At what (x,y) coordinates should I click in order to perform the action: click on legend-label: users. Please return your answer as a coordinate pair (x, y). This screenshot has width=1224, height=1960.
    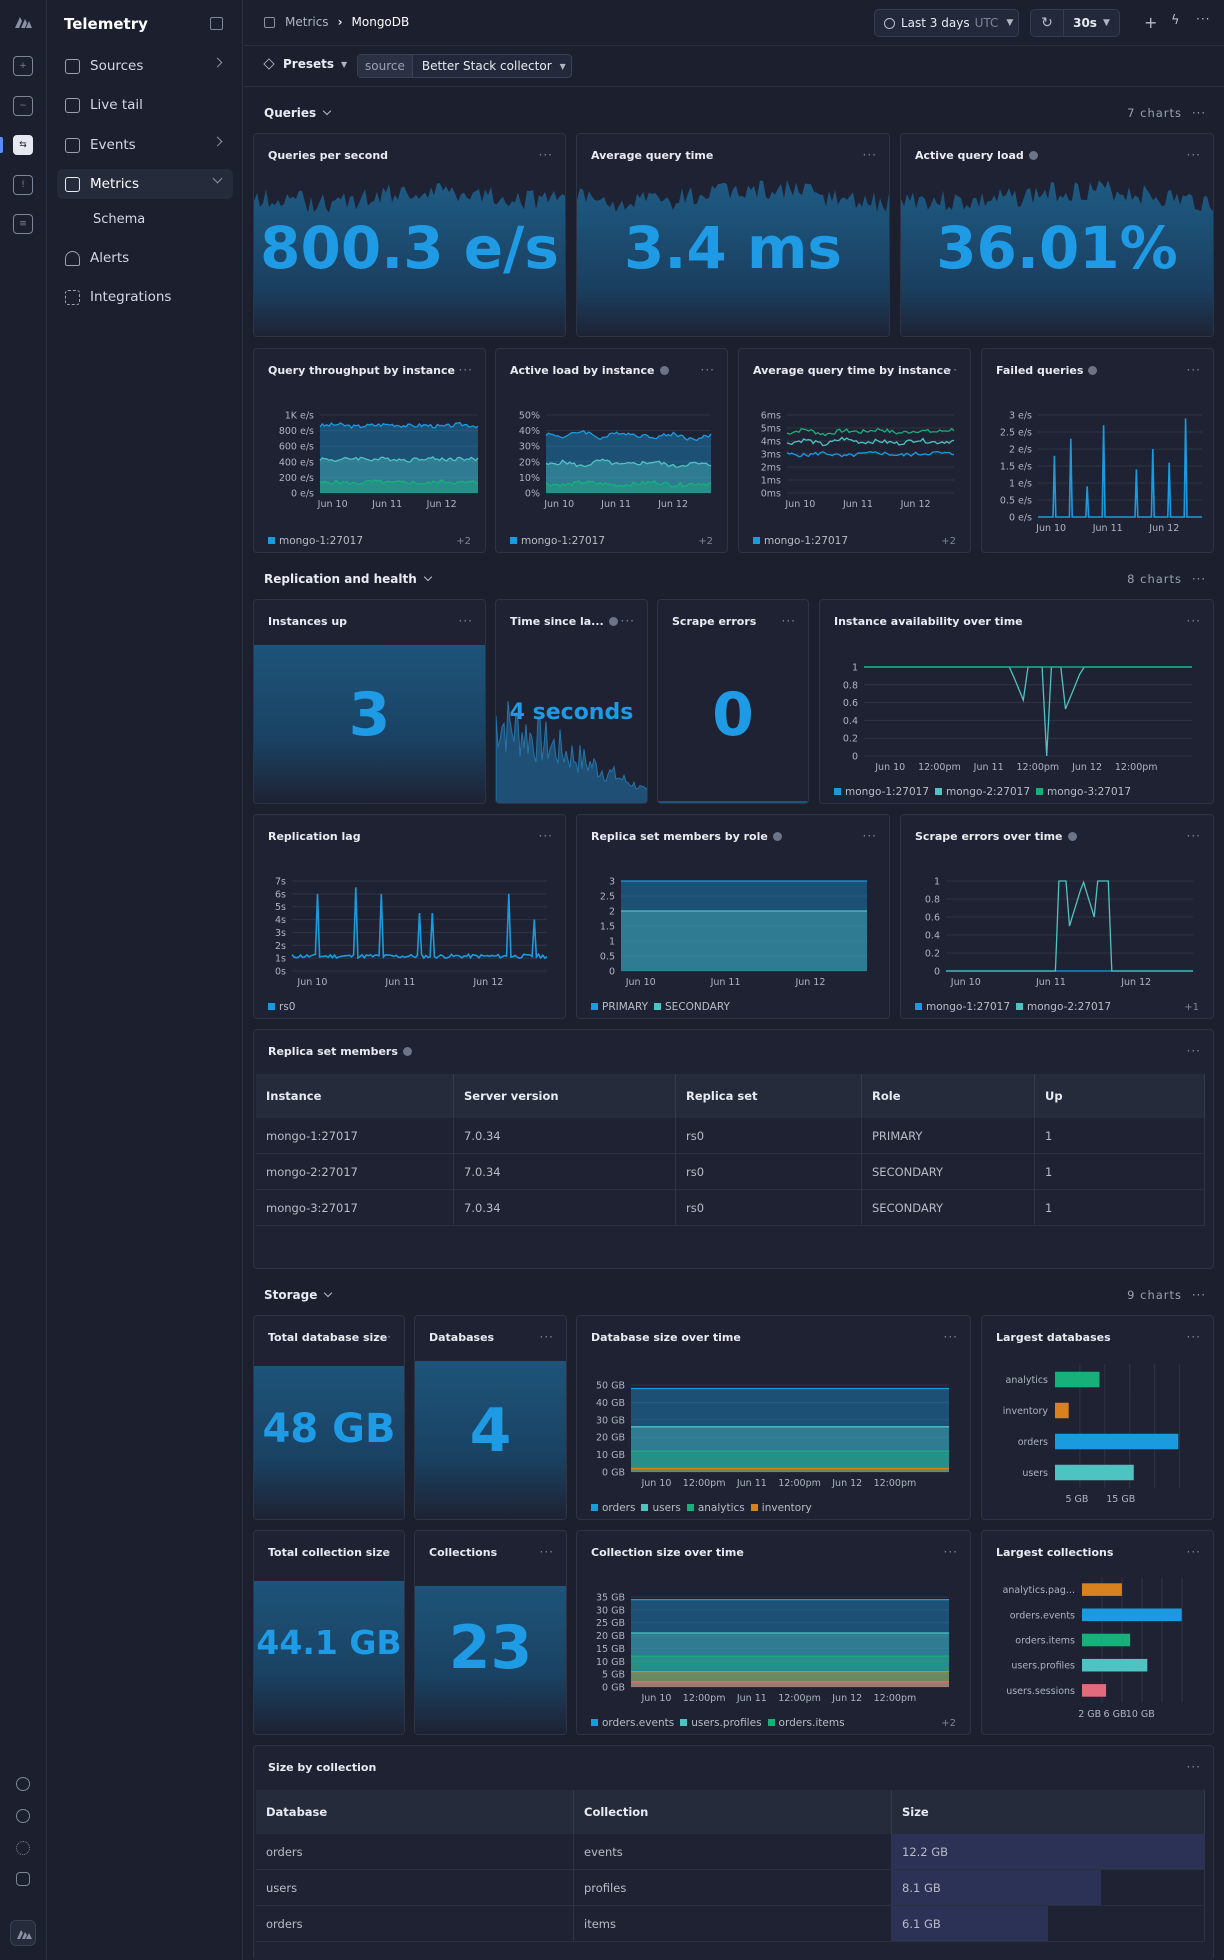
    Looking at the image, I should click on (666, 1508).